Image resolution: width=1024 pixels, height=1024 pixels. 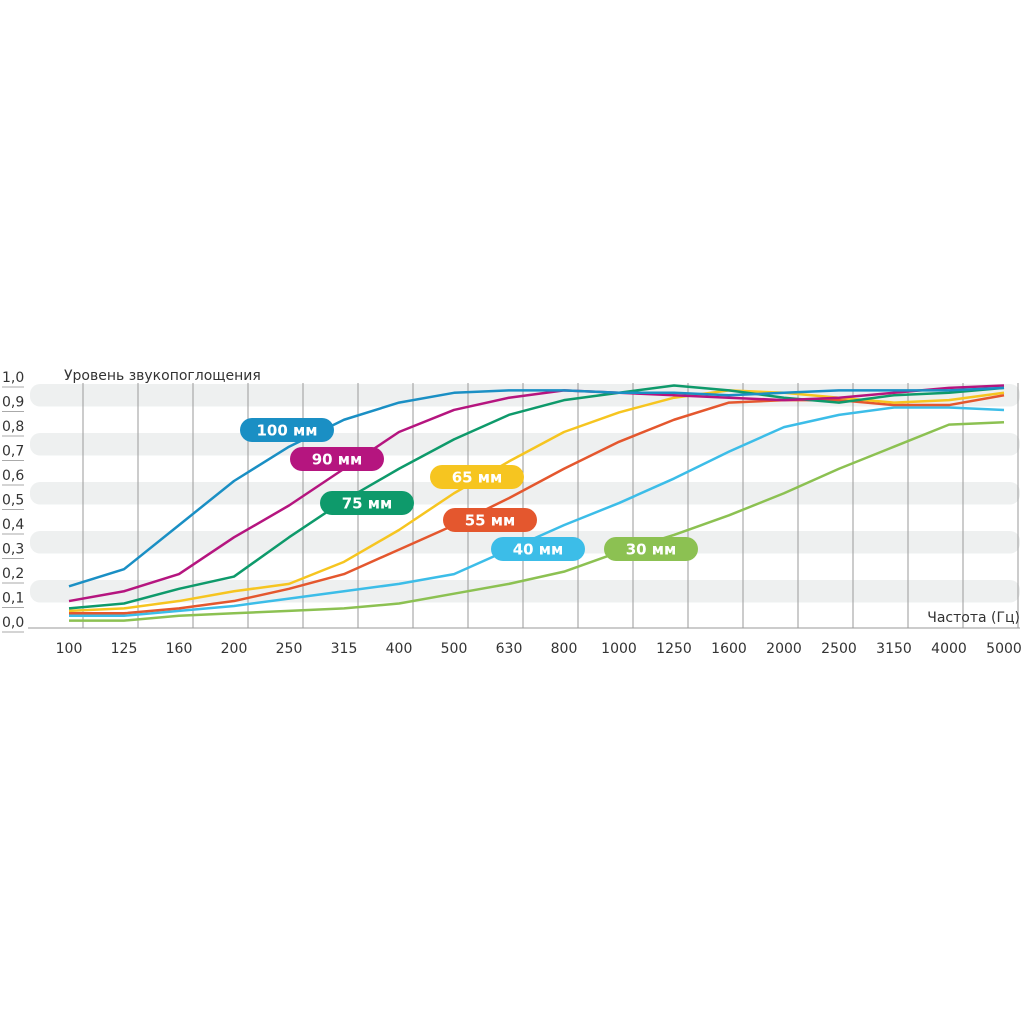 I want to click on legend-item: 100 мм, so click(x=287, y=430).